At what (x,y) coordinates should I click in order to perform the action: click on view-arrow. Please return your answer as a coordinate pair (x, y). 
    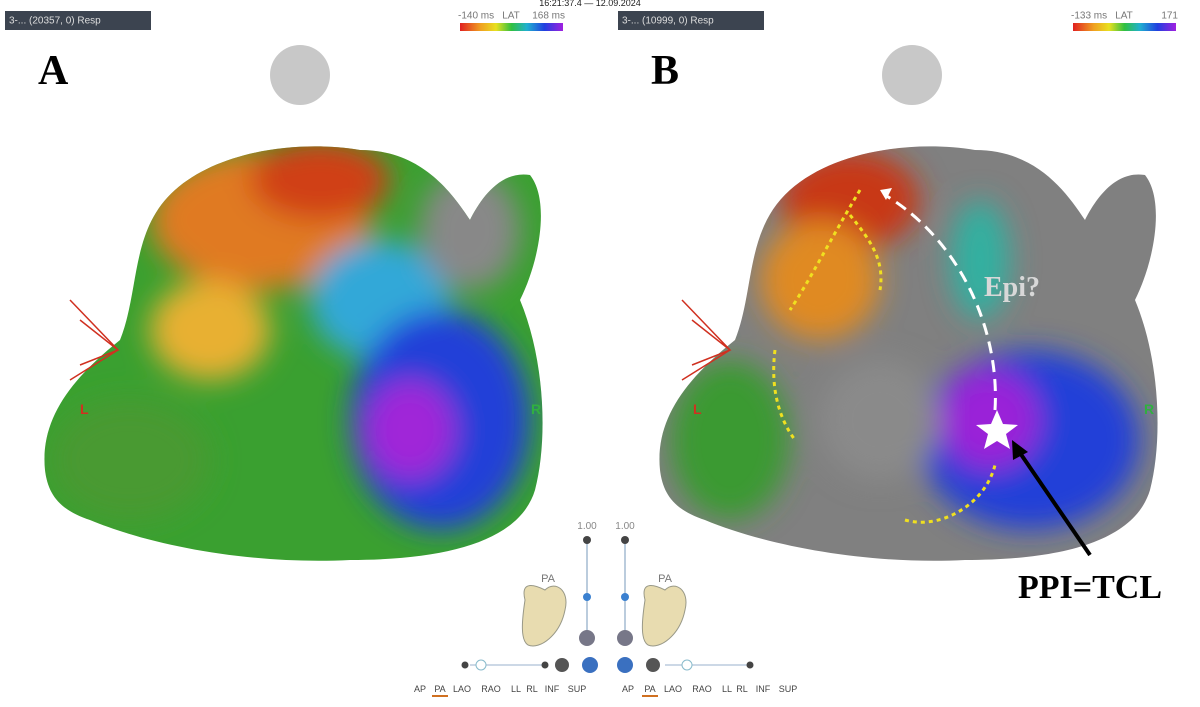
    Looking at the image, I should click on (400, 340).